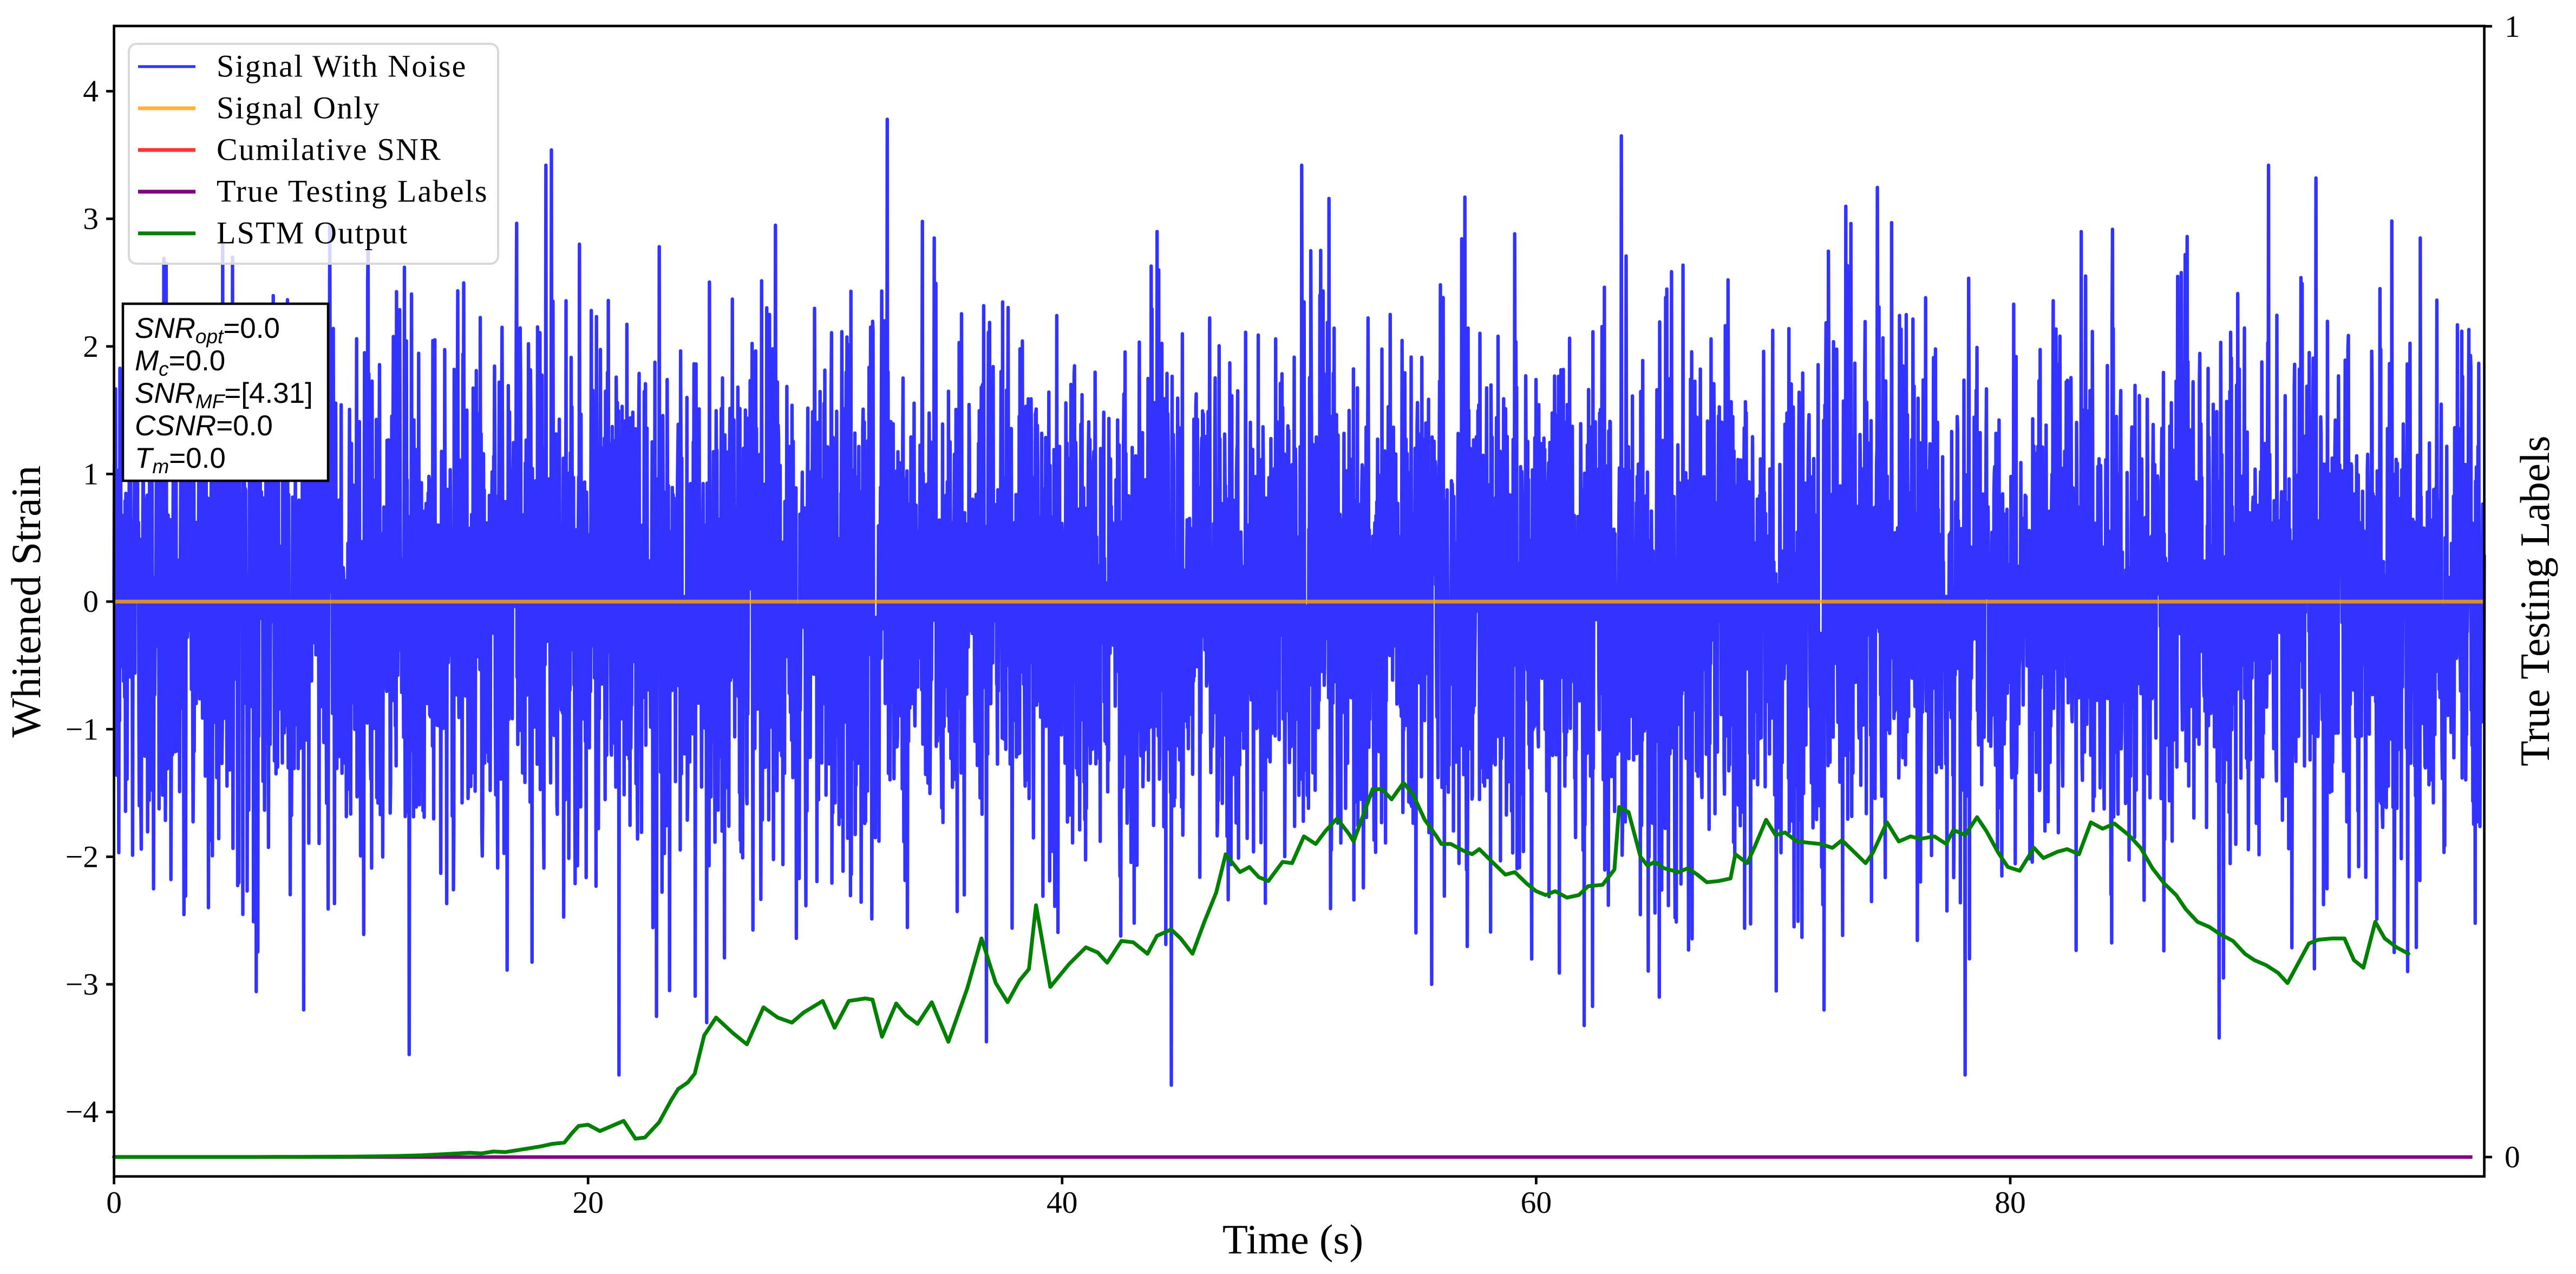  What do you see at coordinates (224, 395) in the screenshot?
I see `svg-text: SNRMF=[4.31]` at bounding box center [224, 395].